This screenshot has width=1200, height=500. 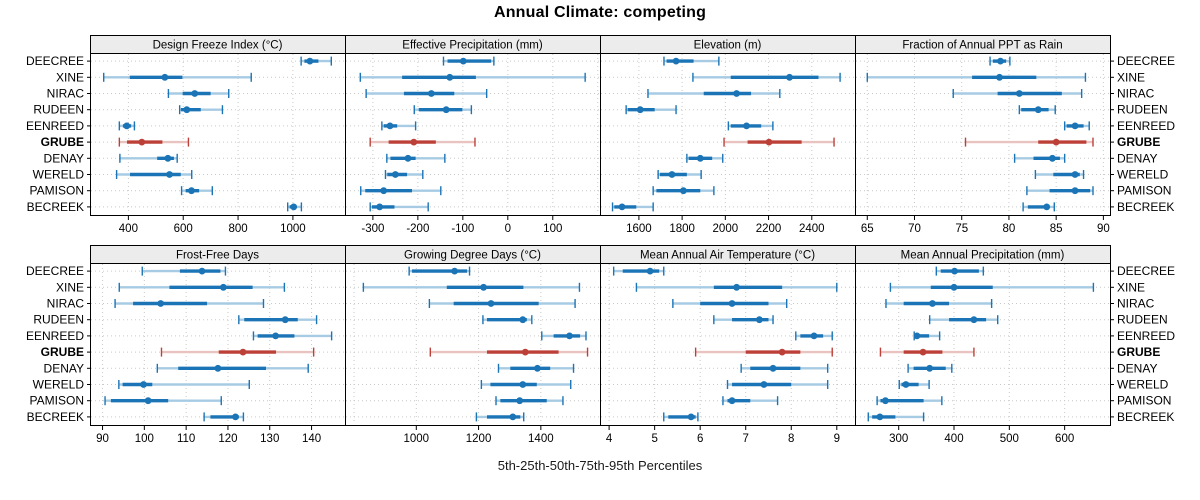 What do you see at coordinates (183, 229) in the screenshot?
I see `x-tick-label: 600` at bounding box center [183, 229].